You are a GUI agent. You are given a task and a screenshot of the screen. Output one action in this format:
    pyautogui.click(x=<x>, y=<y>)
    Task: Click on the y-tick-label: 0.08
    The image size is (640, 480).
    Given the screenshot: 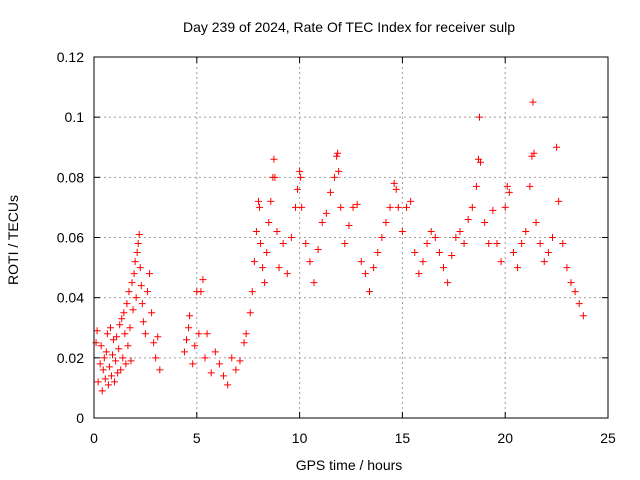 What is the action you would take?
    pyautogui.click(x=70, y=177)
    